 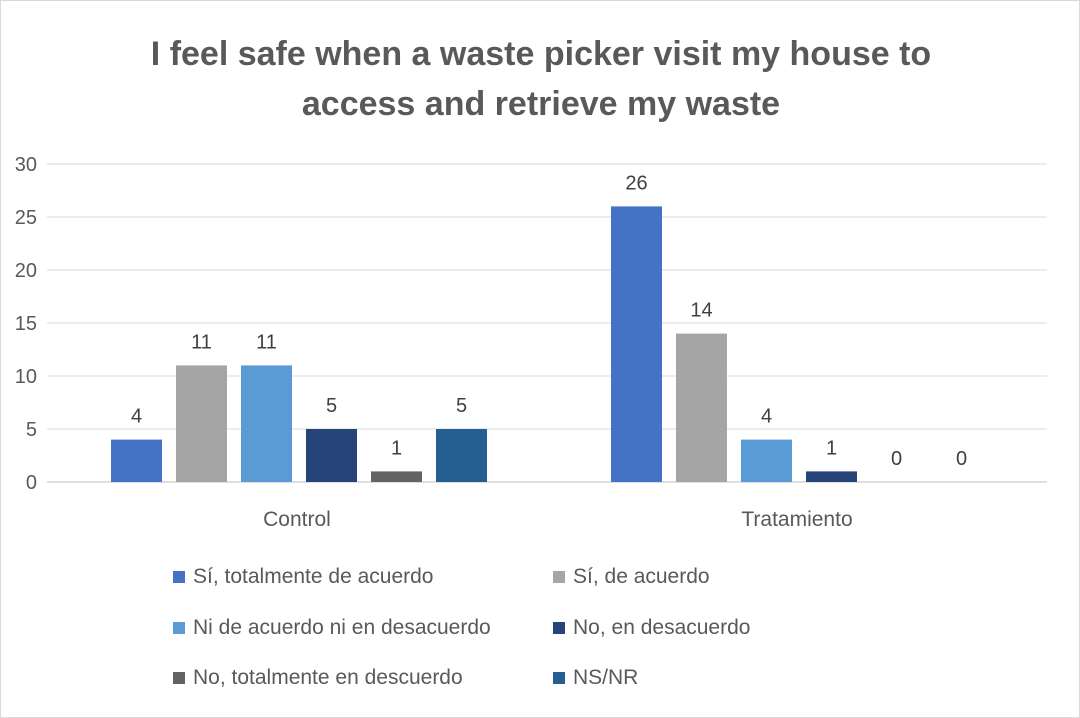 I want to click on legend-item: NS/NR, so click(x=595, y=678).